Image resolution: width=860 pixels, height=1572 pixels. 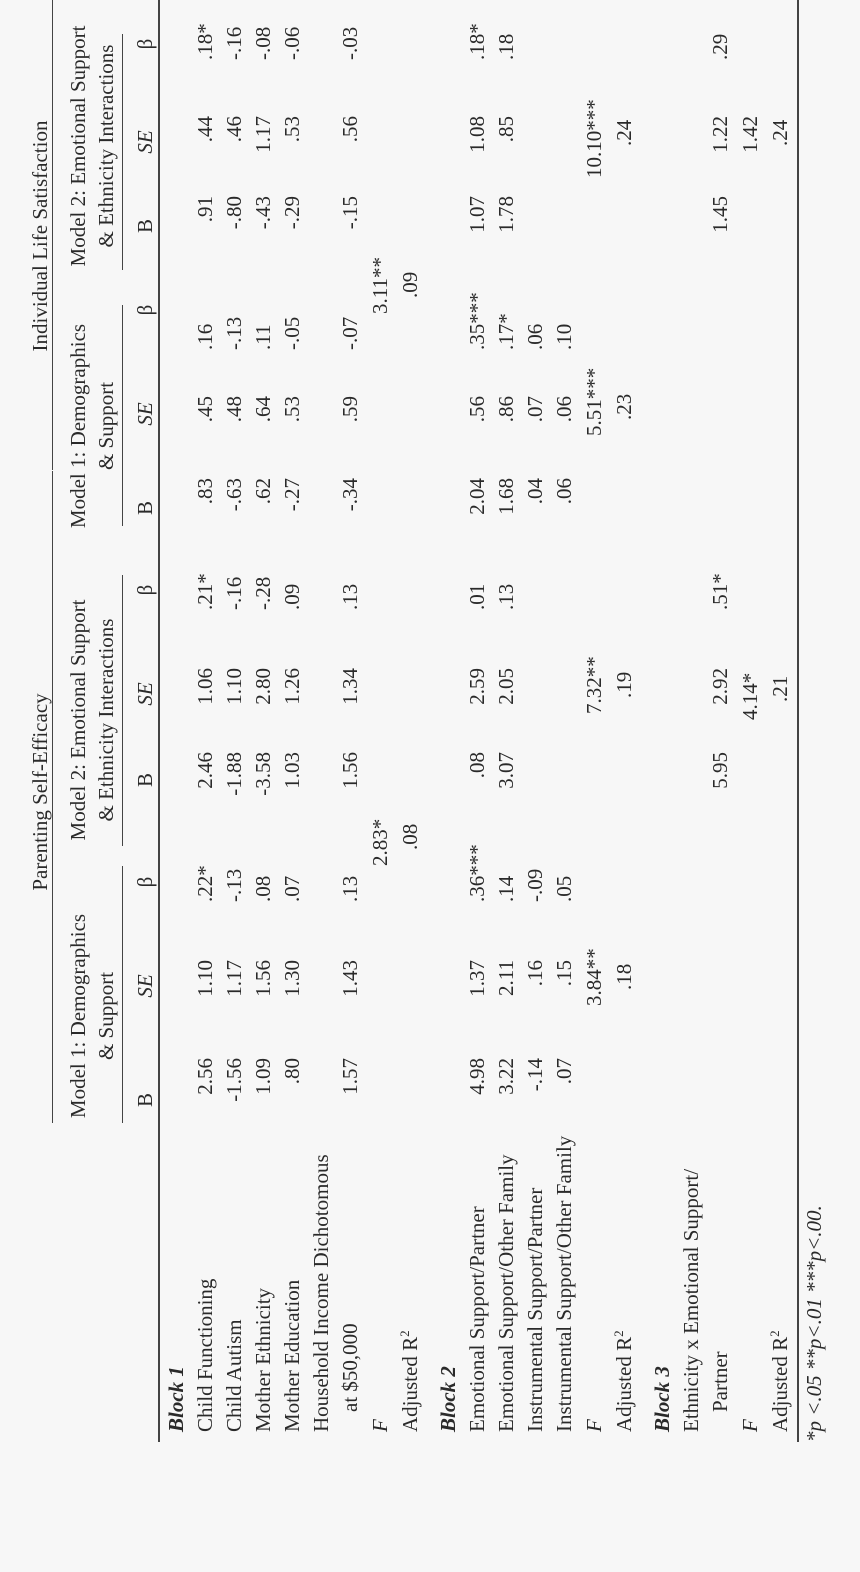 I want to click on cell-instr-family-pse-m1-se: .15, so click(x=564, y=973).